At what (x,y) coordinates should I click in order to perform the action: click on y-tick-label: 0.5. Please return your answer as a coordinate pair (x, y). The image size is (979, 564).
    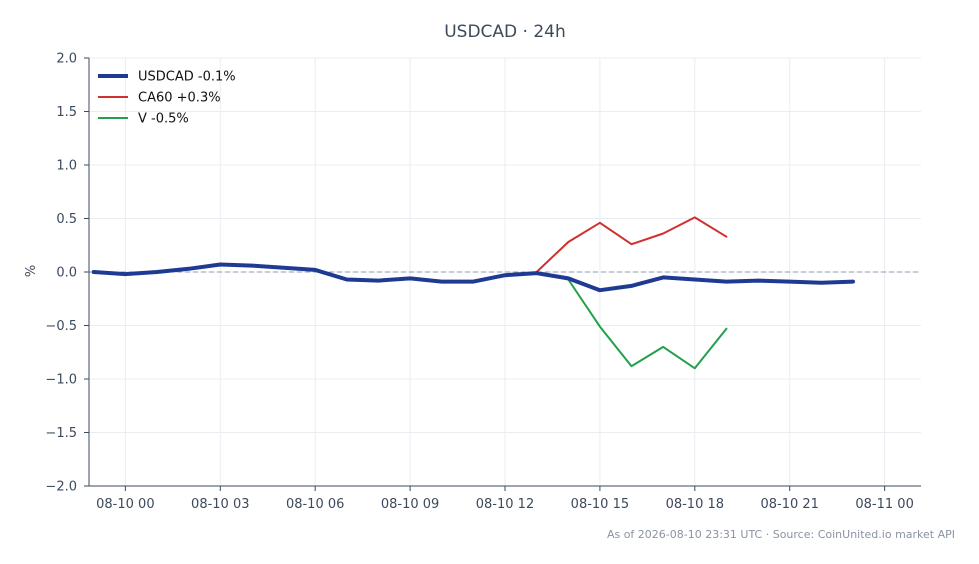
    Looking at the image, I should click on (66, 219).